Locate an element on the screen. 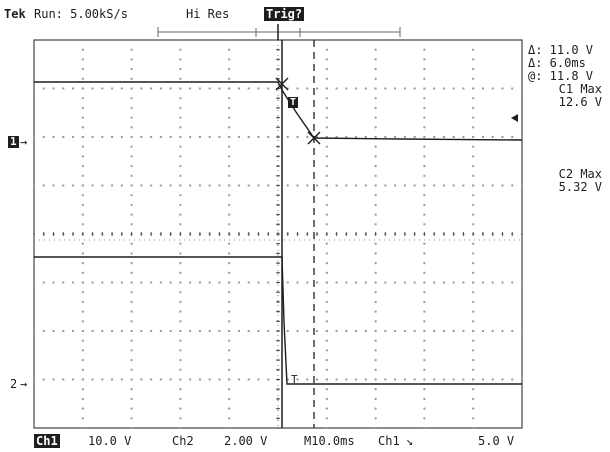  ch2-scale: 2.00 V is located at coordinates (246, 441).